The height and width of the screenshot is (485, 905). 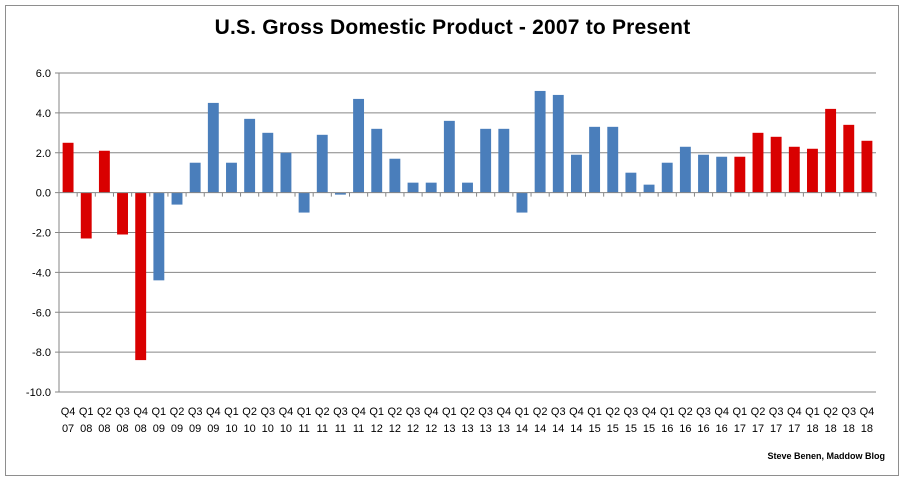 I want to click on y-tick-label: -4.0, so click(x=41, y=273).